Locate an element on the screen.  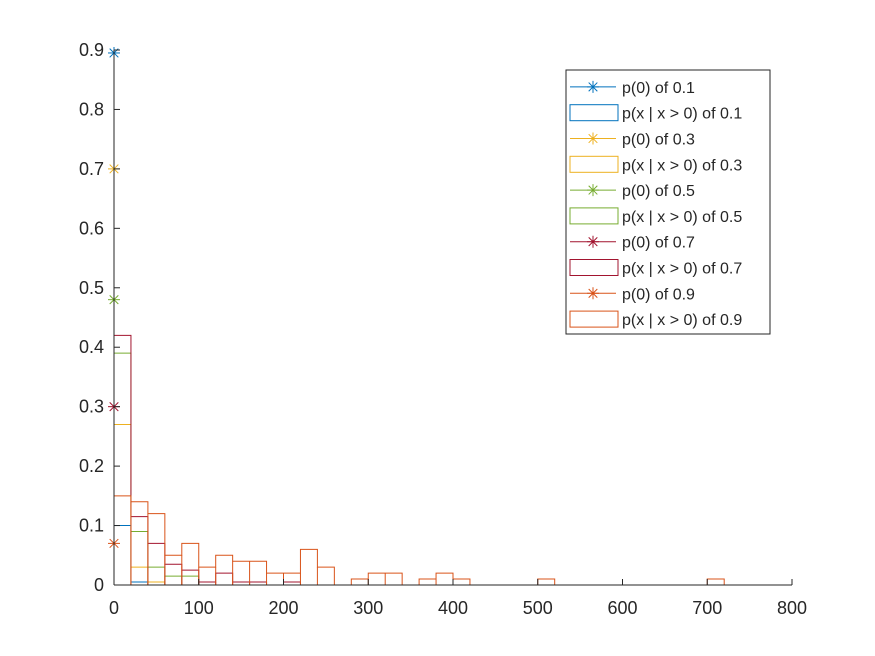
legend-label: p(0) of 0.9 is located at coordinates (658, 294).